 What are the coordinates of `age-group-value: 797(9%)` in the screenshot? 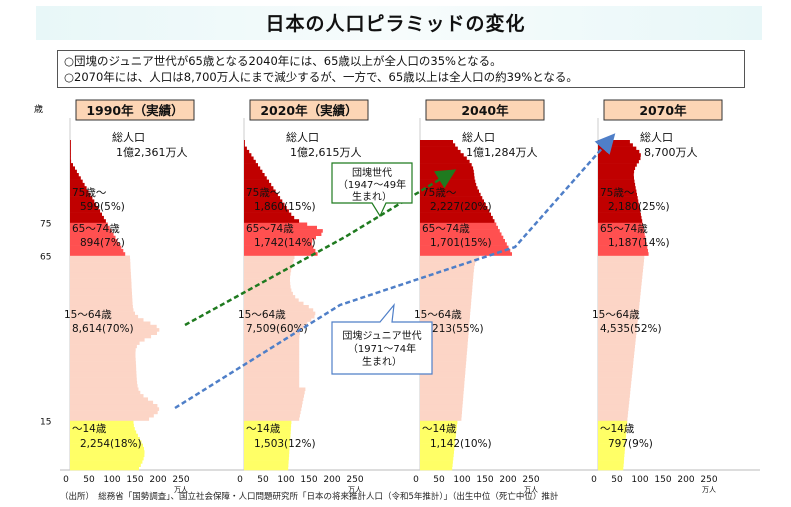 It's located at (630, 444).